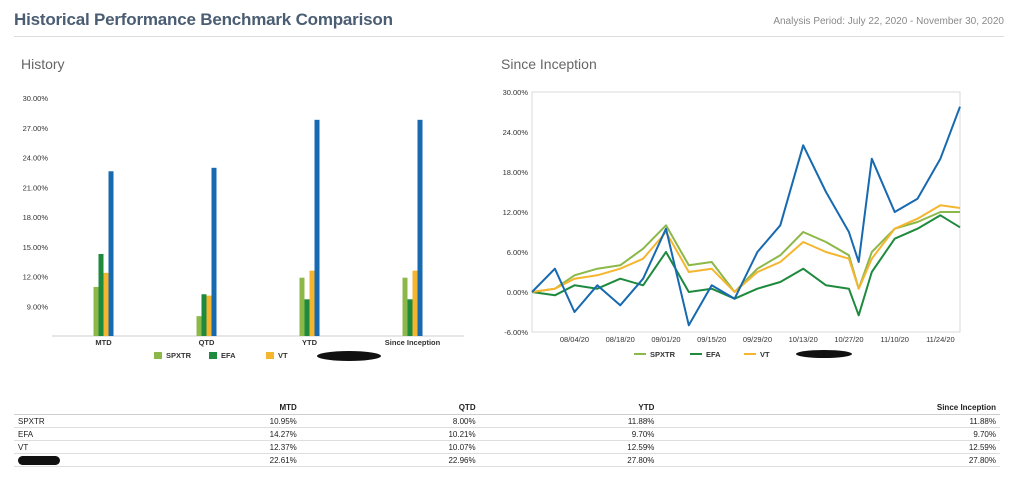 The width and height of the screenshot is (1022, 486). Describe the element at coordinates (68, 421) in the screenshot. I see `row-name: SPXTR` at that location.